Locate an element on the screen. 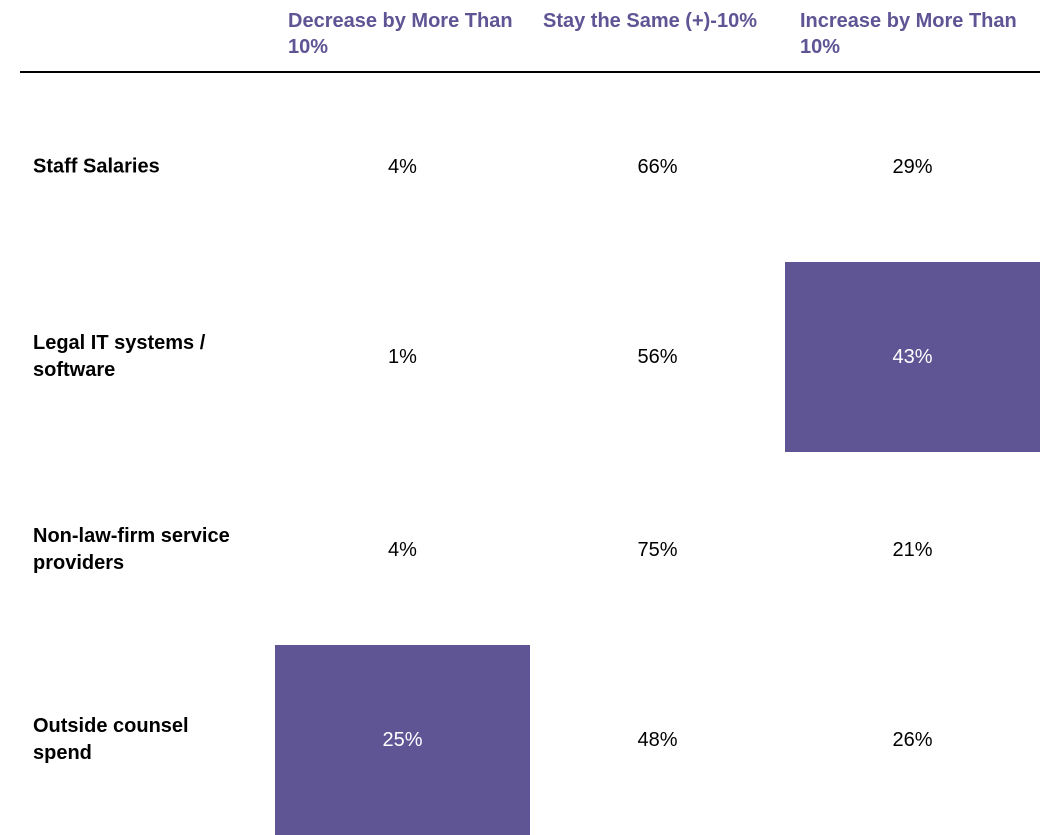 Image resolution: width=1043 pixels, height=835 pixels. cell: 66% is located at coordinates (657, 166).